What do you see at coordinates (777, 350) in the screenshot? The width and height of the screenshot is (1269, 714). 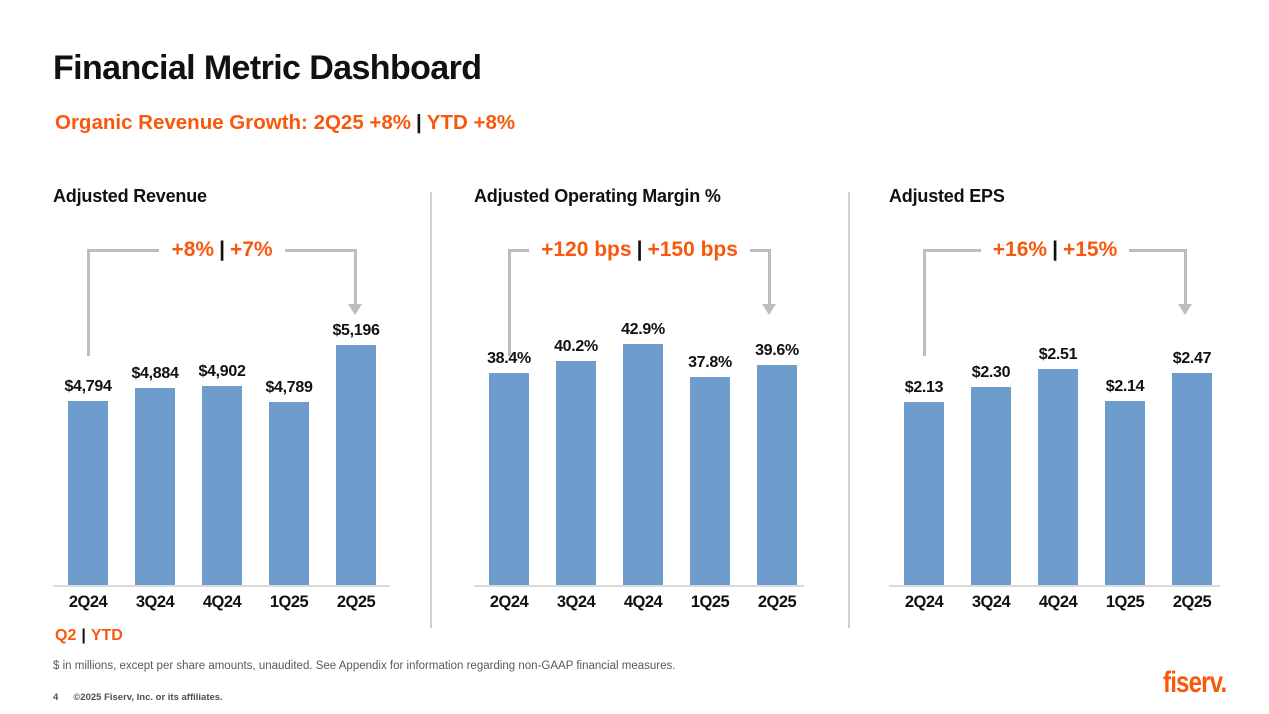 I see `bar-value-label: 39.6%` at bounding box center [777, 350].